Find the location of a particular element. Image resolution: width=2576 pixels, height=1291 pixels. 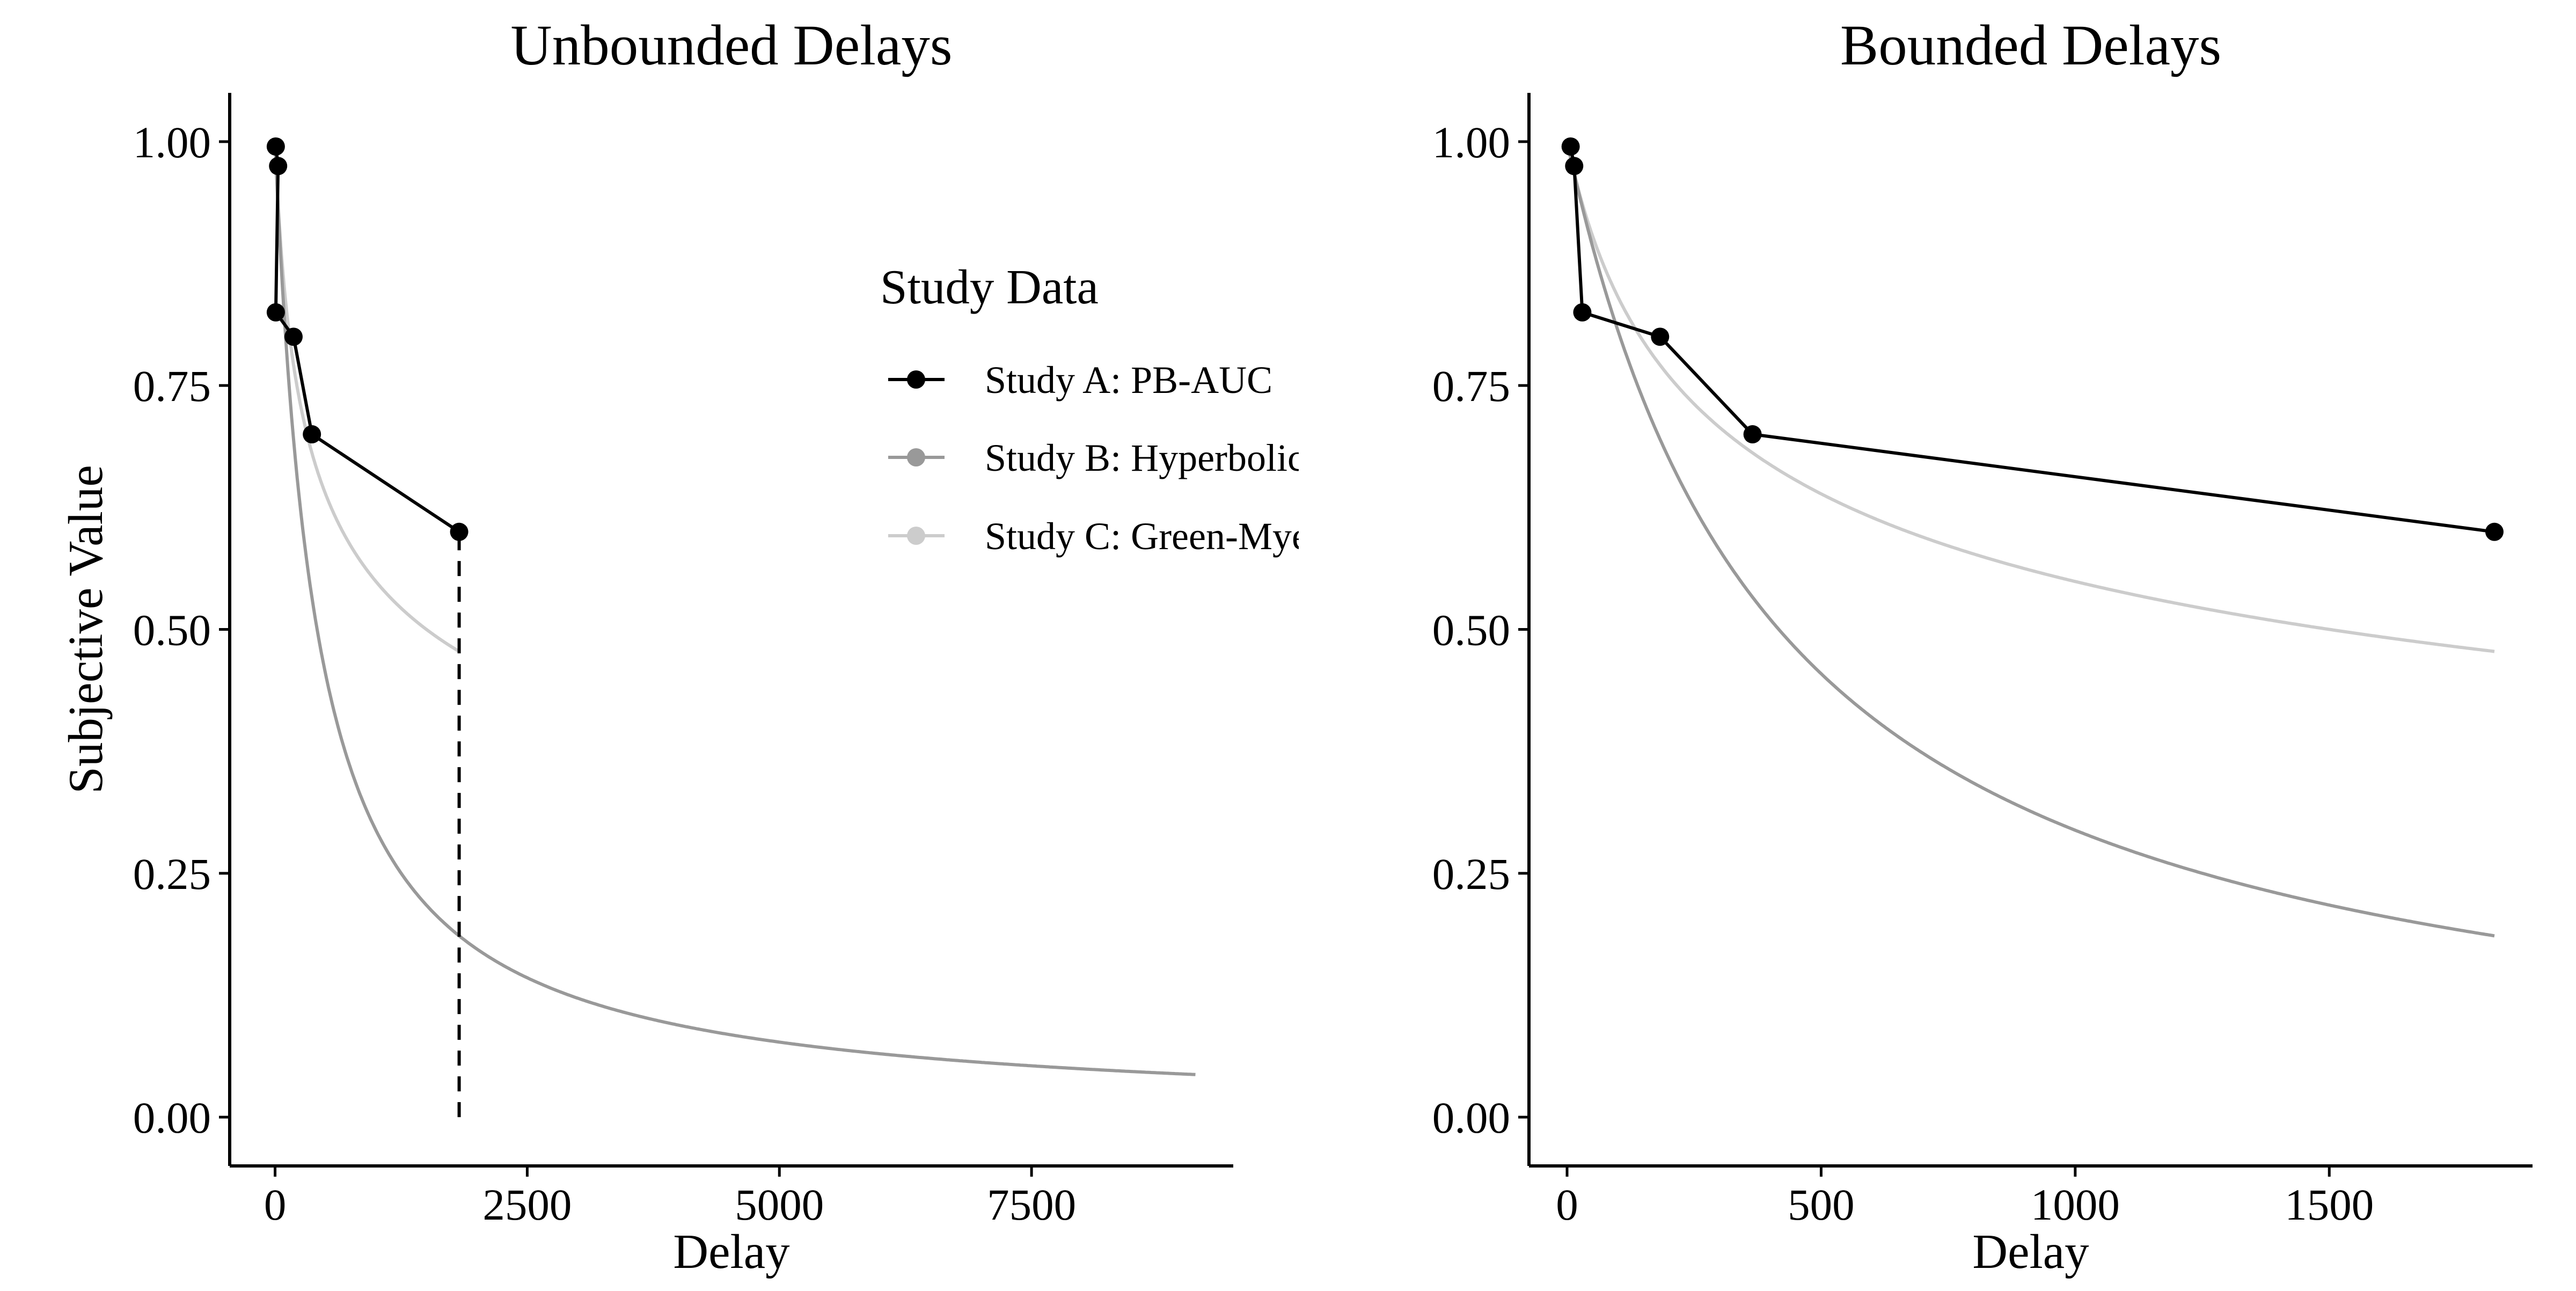

legend-label: Study B: Hyperbolic is located at coordinates (1145, 457).